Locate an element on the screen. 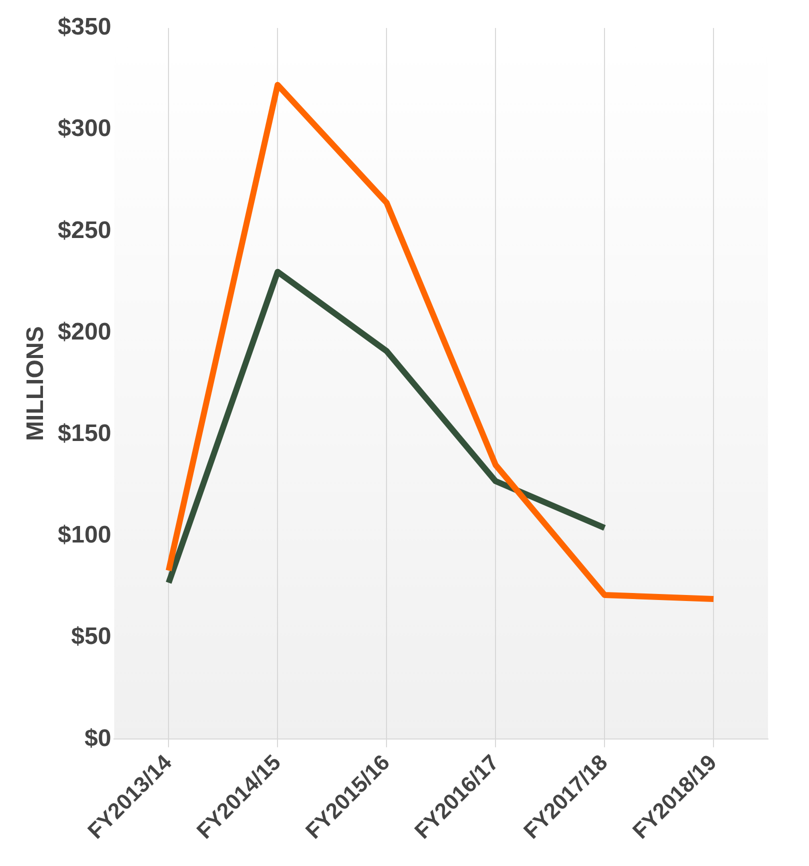  y-tick-label: $50 is located at coordinates (91, 636).